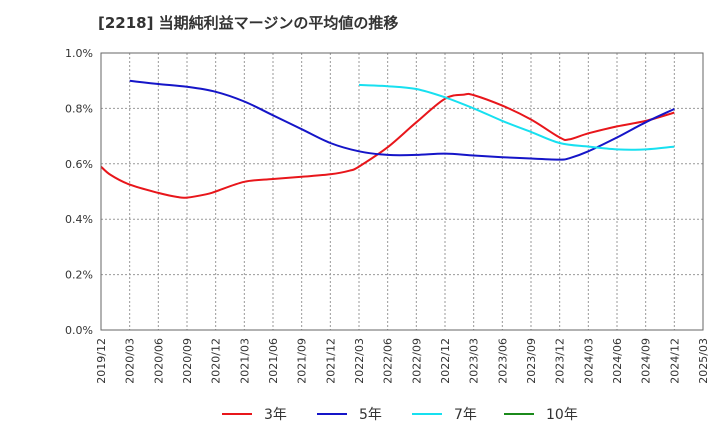  What do you see at coordinates (79, 53) in the screenshot?
I see `y-tick-label: 1.0%` at bounding box center [79, 53].